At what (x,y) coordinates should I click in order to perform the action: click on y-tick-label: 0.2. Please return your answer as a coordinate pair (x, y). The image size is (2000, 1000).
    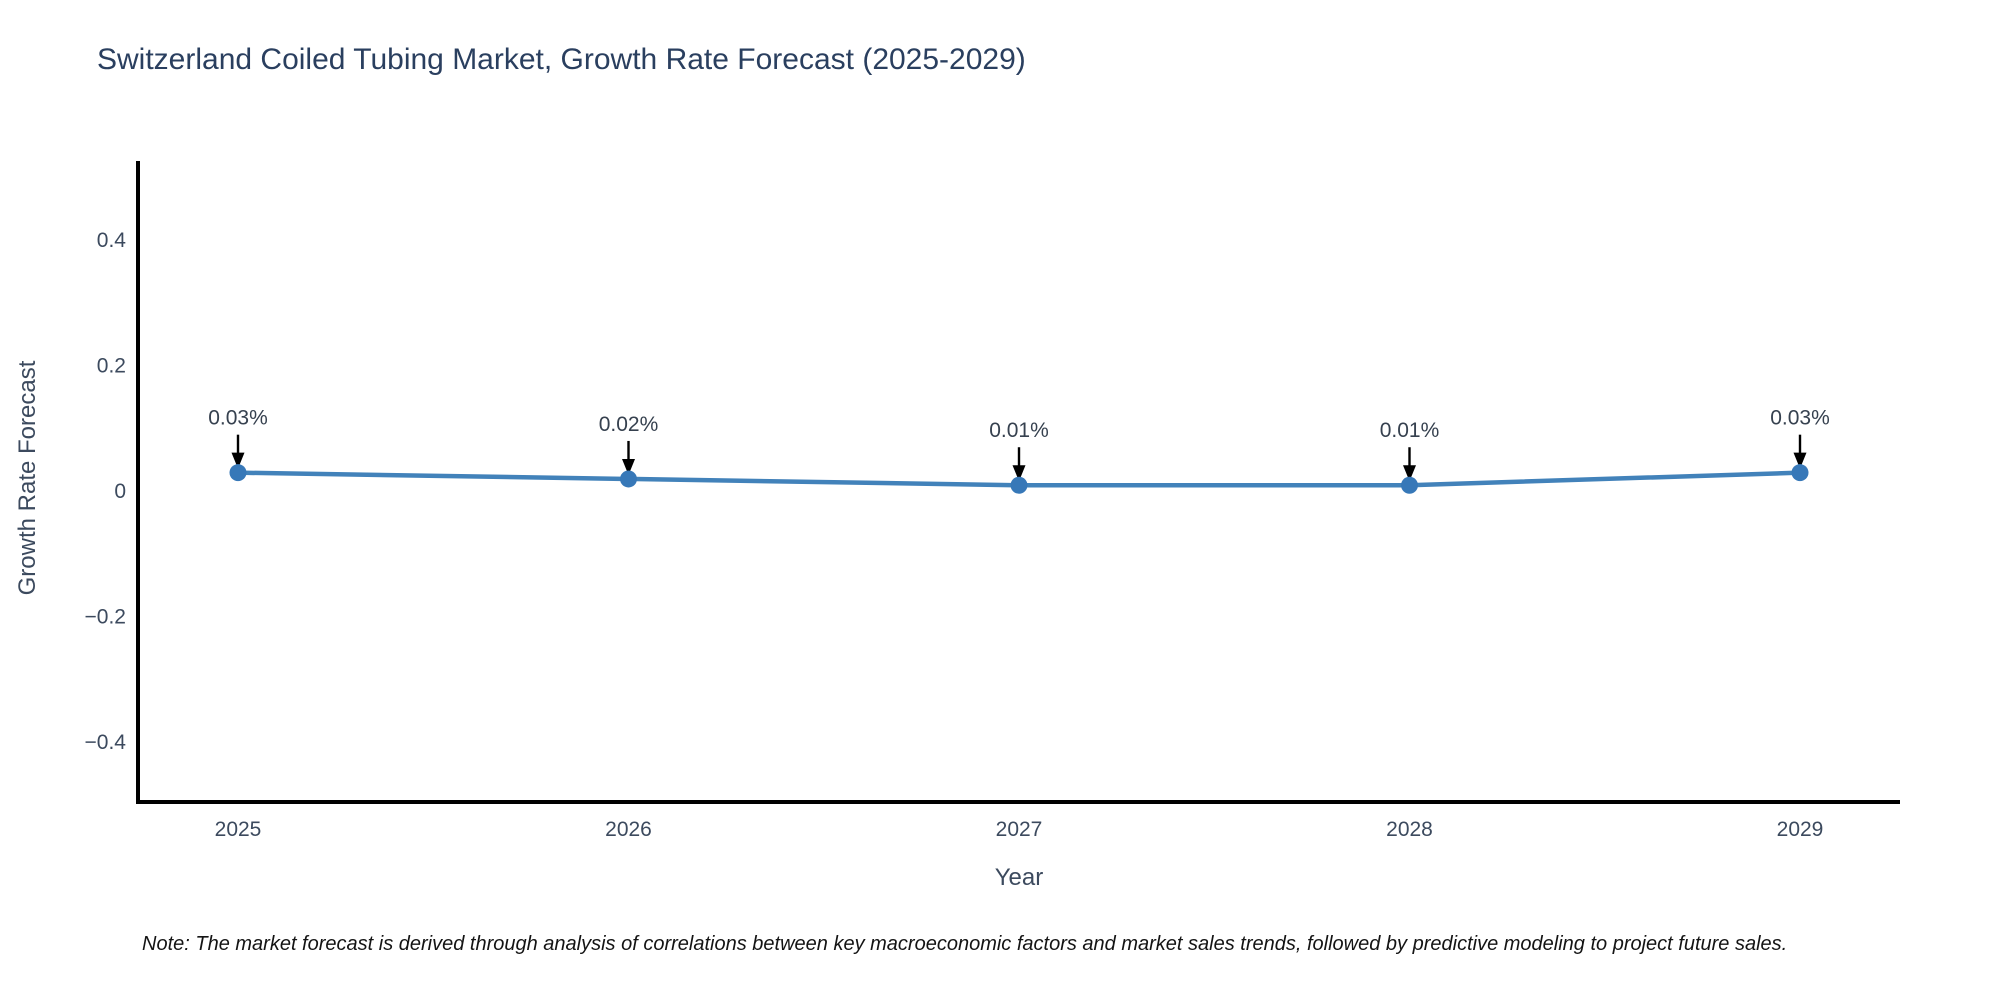
    Looking at the image, I should click on (111, 366).